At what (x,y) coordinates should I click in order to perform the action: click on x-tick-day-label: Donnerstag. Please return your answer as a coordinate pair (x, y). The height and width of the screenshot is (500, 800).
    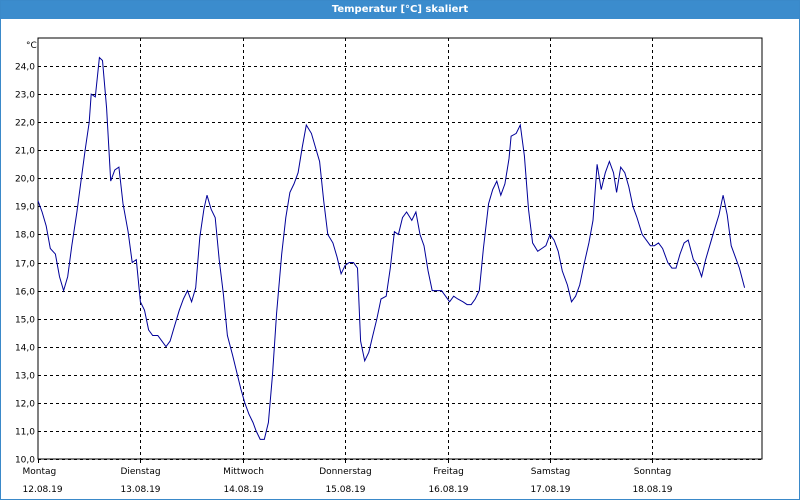
    Looking at the image, I should click on (345, 472).